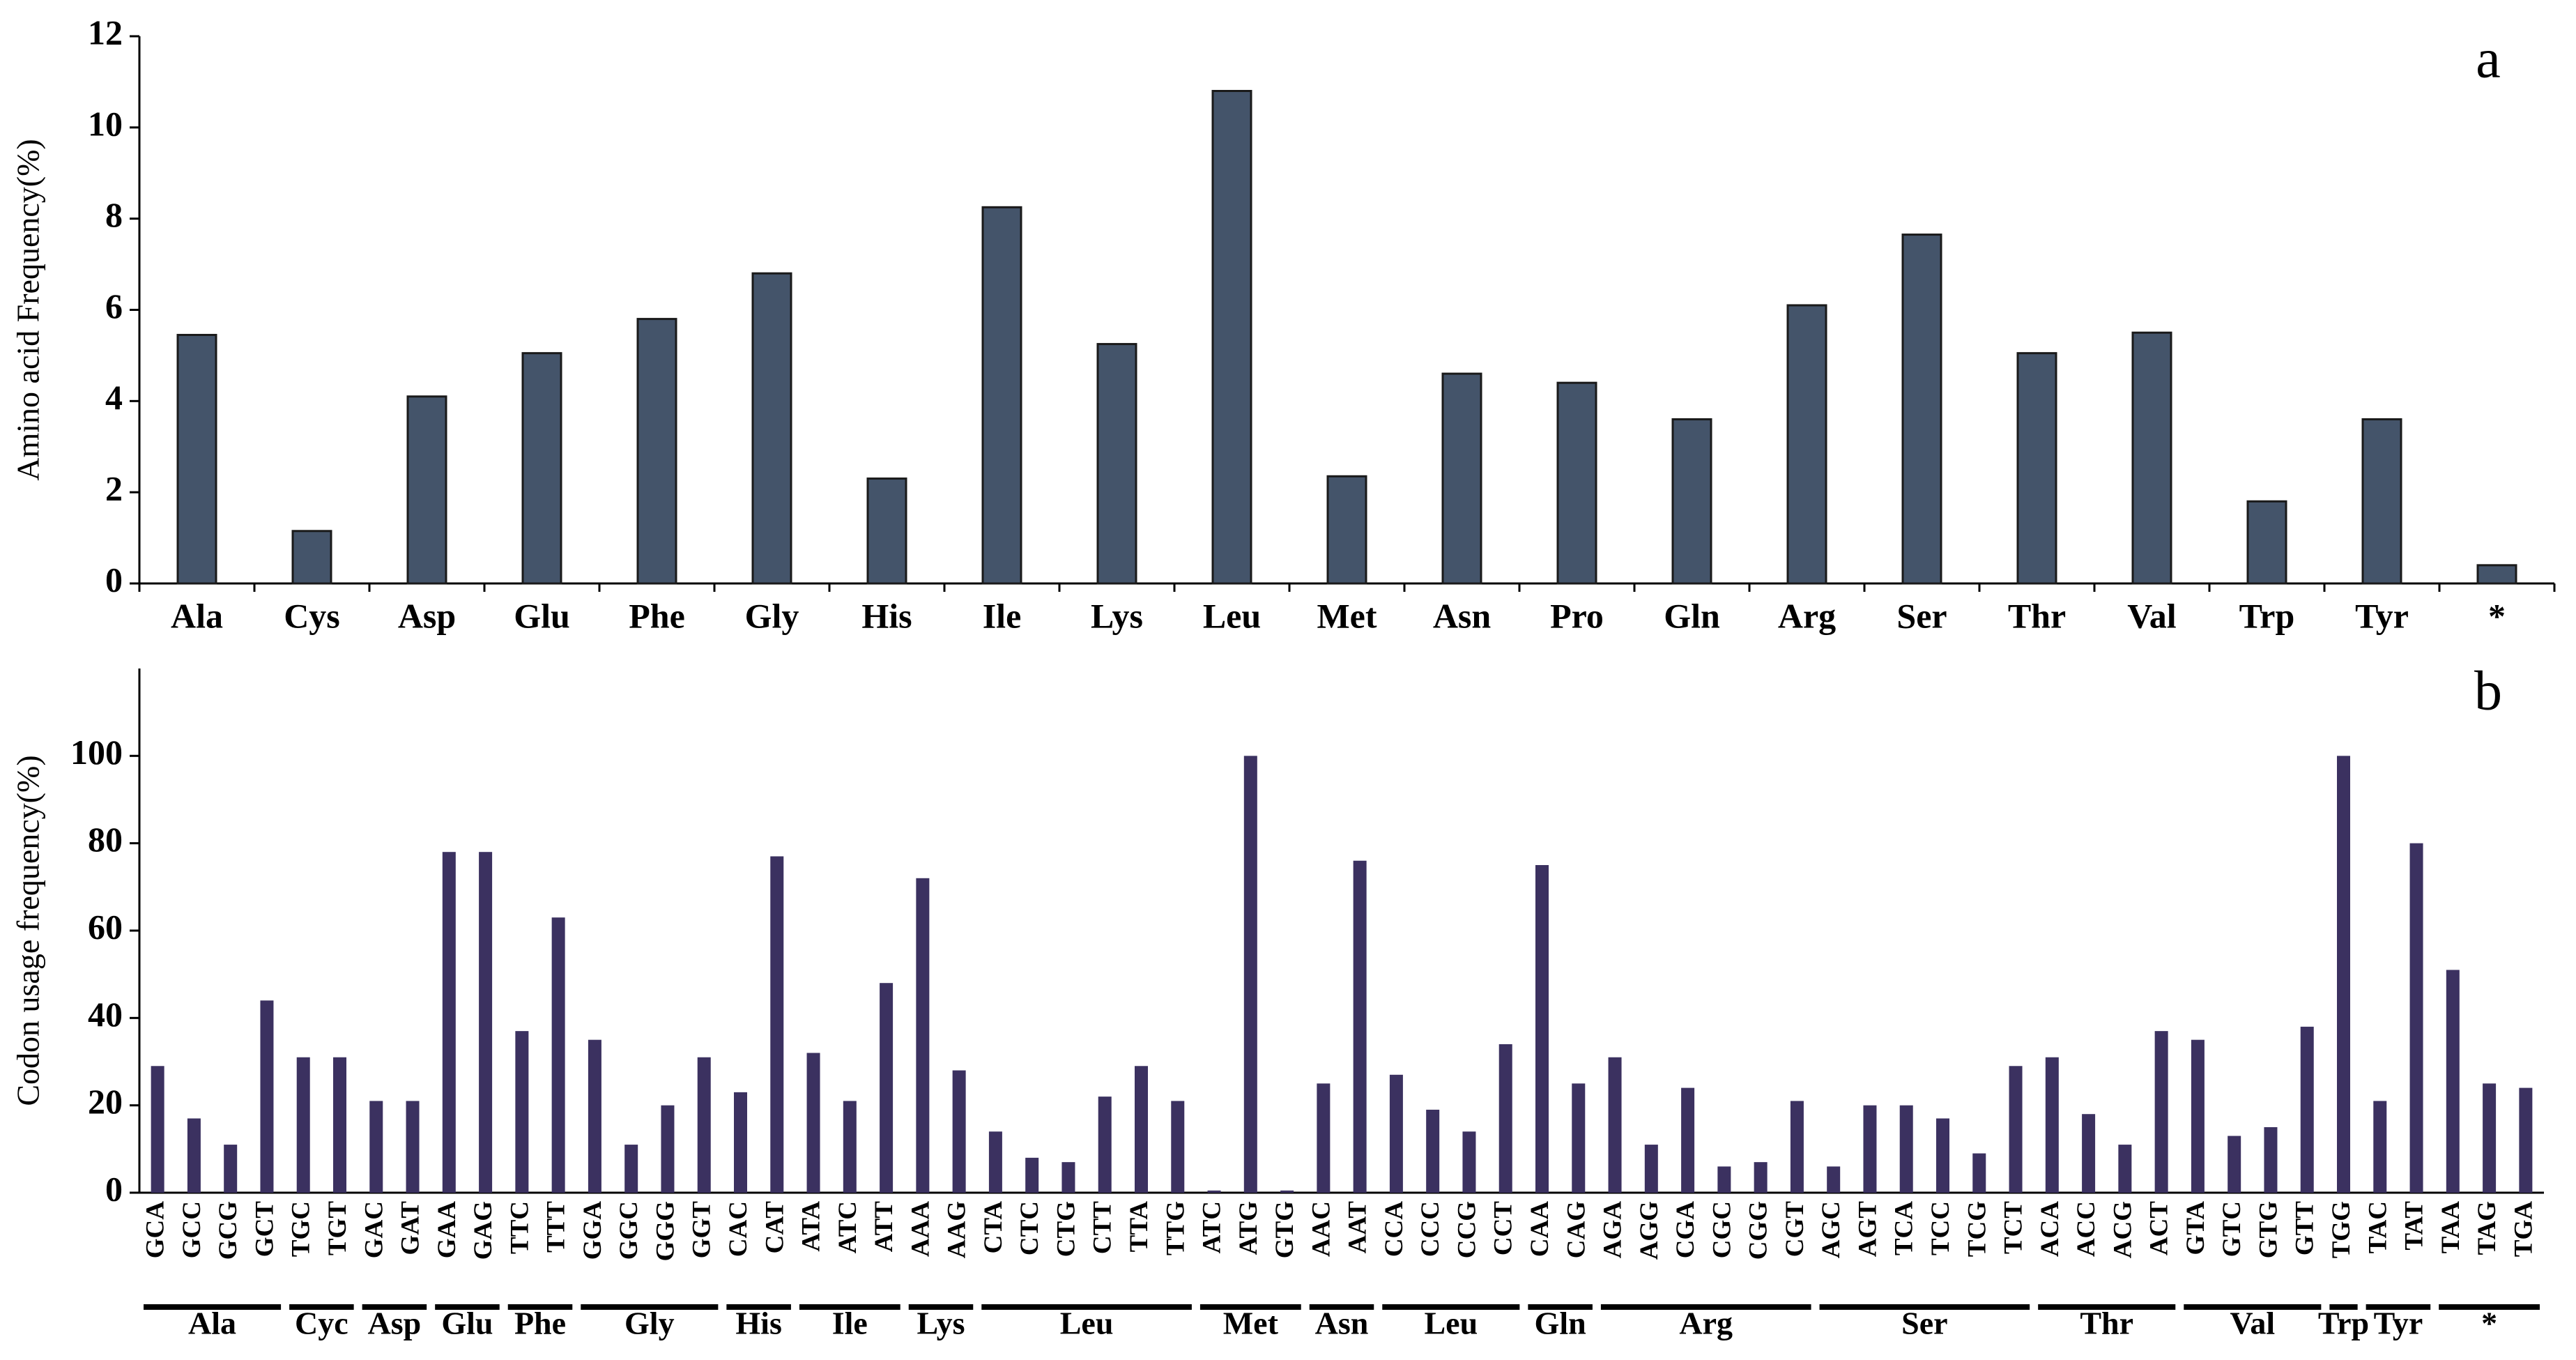 Image resolution: width=2576 pixels, height=1360 pixels. I want to click on group-label: Gln, so click(1560, 1323).